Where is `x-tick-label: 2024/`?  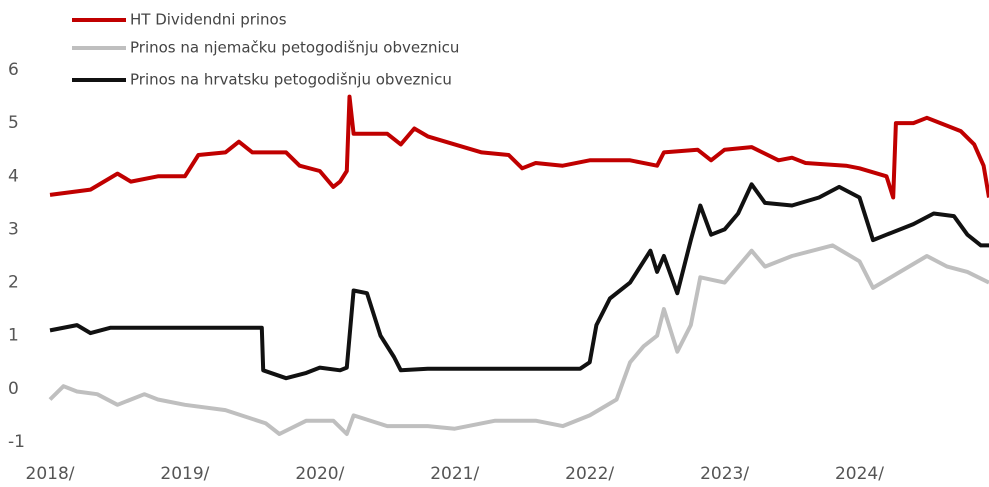
x-tick-label: 2024/ is located at coordinates (859, 474).